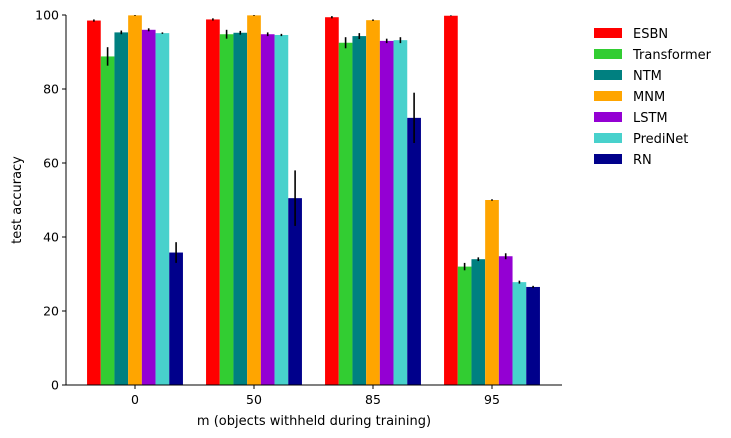  I want to click on legend-label-rn: RN, so click(642, 160).